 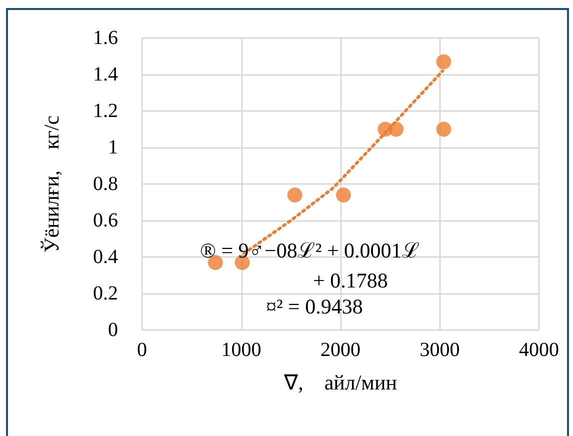 I want to click on x-tick-label: 3000, so click(x=440, y=350).